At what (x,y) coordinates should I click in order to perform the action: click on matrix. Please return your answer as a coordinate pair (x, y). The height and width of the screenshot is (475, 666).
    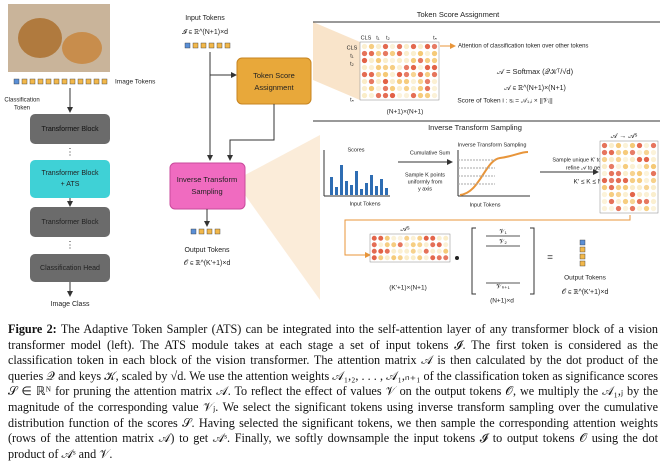
    Looking at the image, I should click on (410, 248).